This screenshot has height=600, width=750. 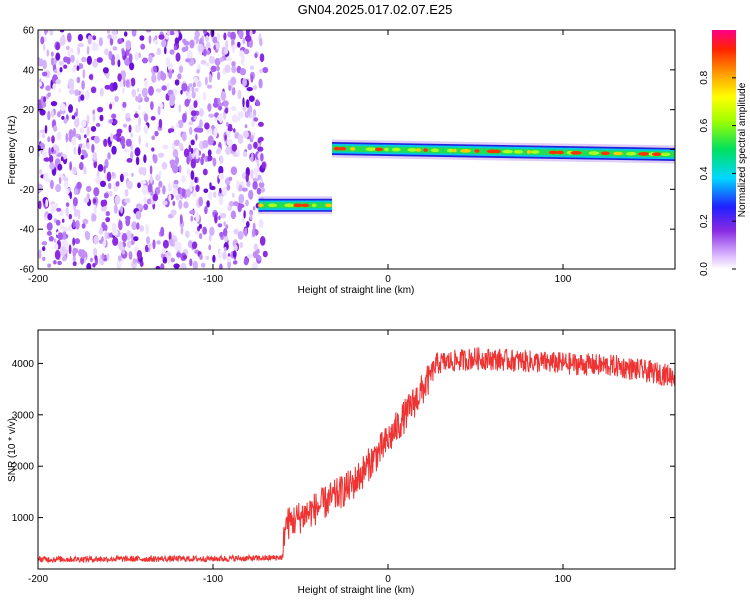 I want to click on spectrogram-y-tick-label: 40, so click(x=29, y=70).